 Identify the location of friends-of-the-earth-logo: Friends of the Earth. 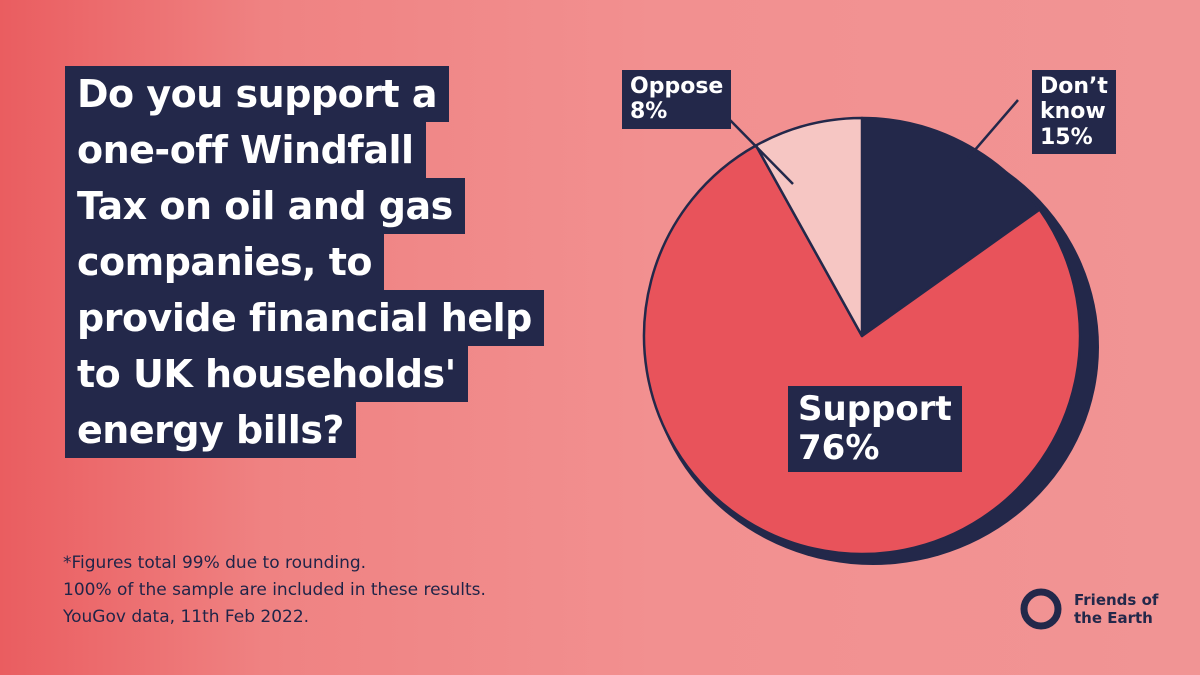
(1088, 609).